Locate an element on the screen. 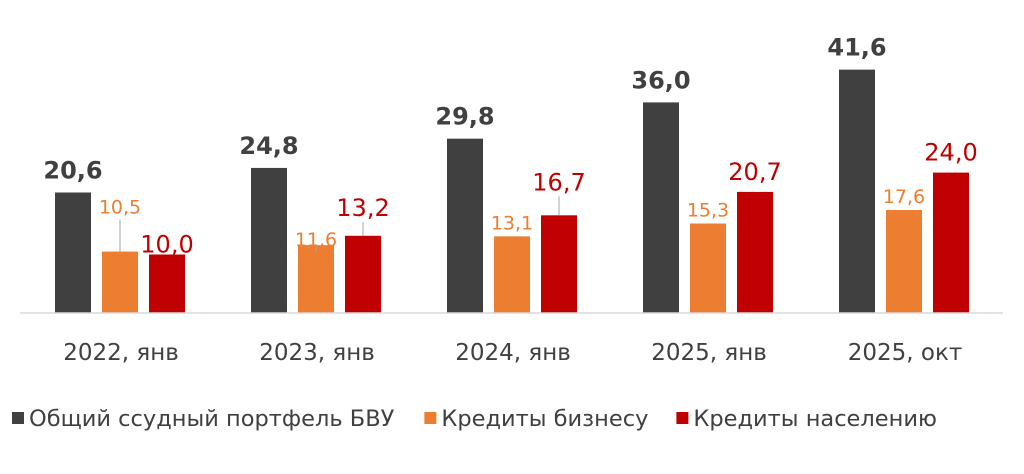 The height and width of the screenshot is (474, 1024). data-label-3-1: 10,0 is located at coordinates (166, 245).